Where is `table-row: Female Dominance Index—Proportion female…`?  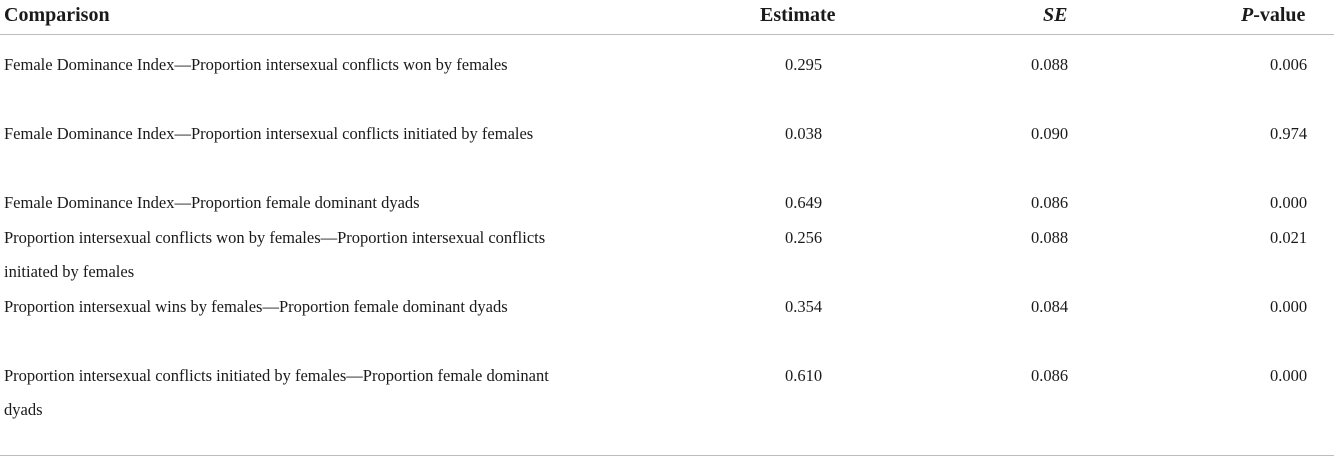
table-row: Female Dominance Index—Proportion female… is located at coordinates (667, 203).